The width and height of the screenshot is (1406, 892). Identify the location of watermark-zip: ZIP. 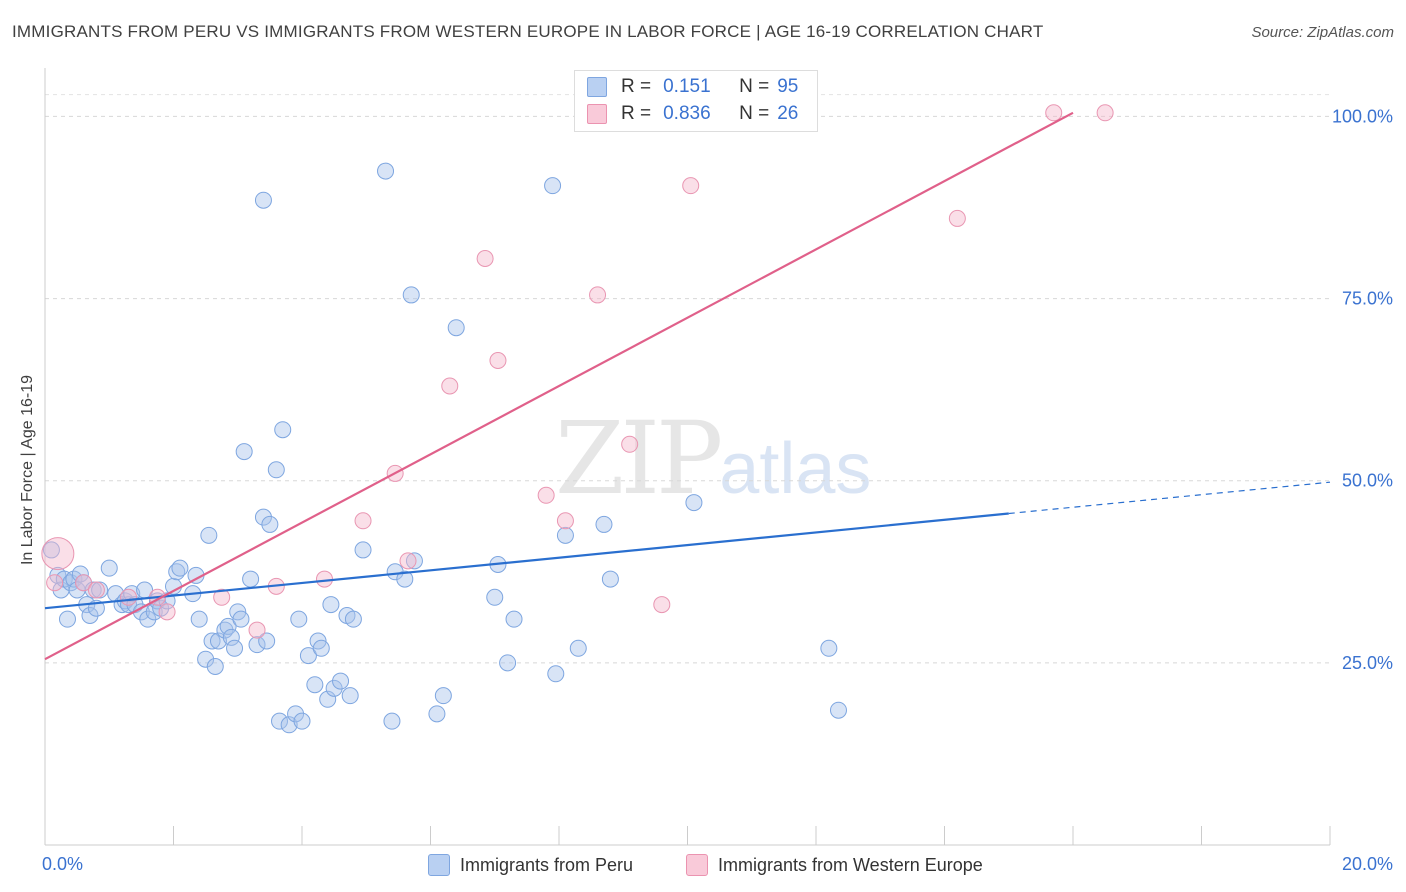
(639, 458).